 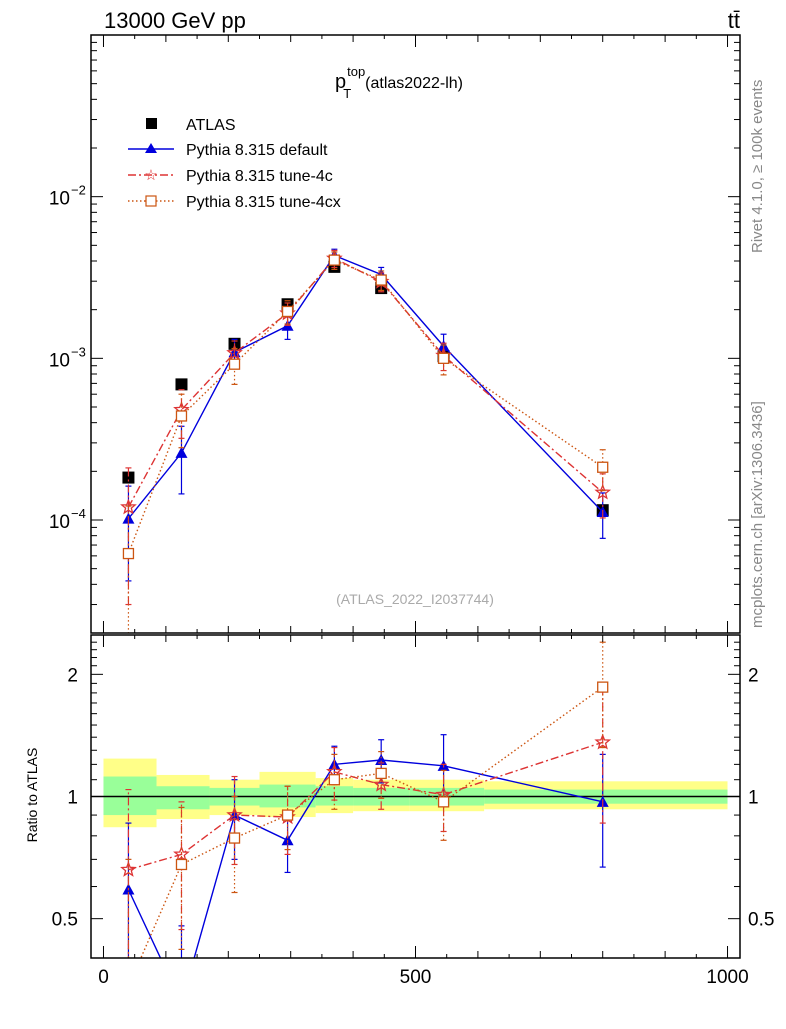 What do you see at coordinates (151, 201) in the screenshot?
I see `legend-marker-tune4cx` at bounding box center [151, 201].